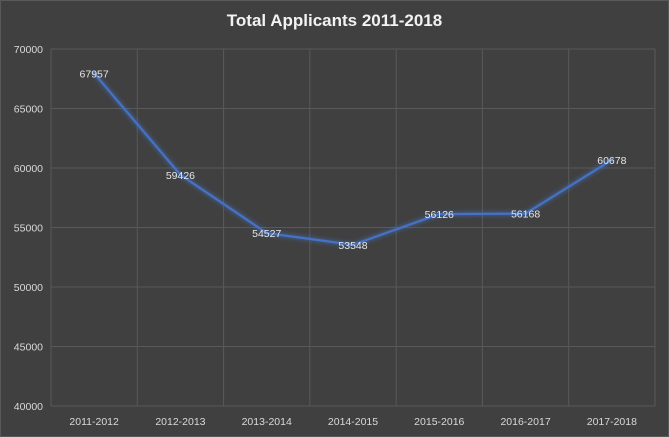 Image resolution: width=669 pixels, height=437 pixels. Describe the element at coordinates (353, 422) in the screenshot. I see `x-tick-label: 2014-2015` at that location.